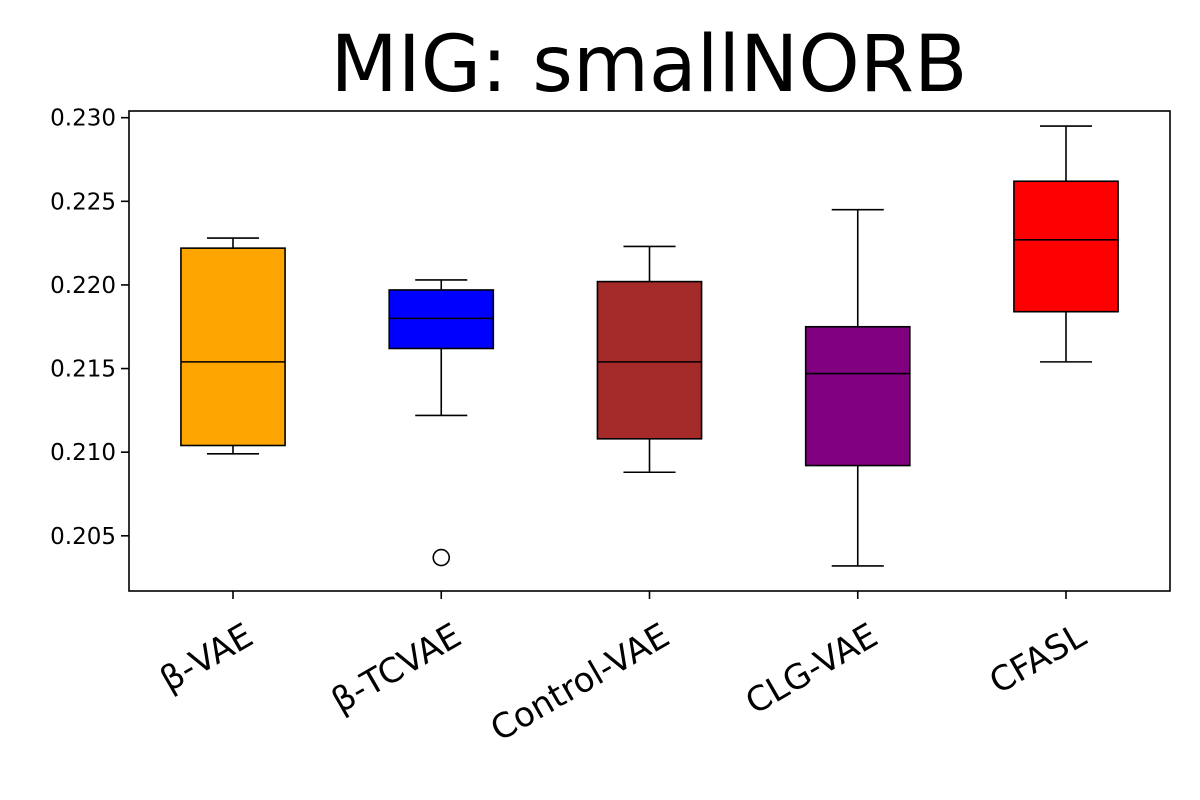 Image resolution: width=1200 pixels, height=800 pixels. Describe the element at coordinates (83, 119) in the screenshot. I see `y-tick-label: 0.230` at that location.